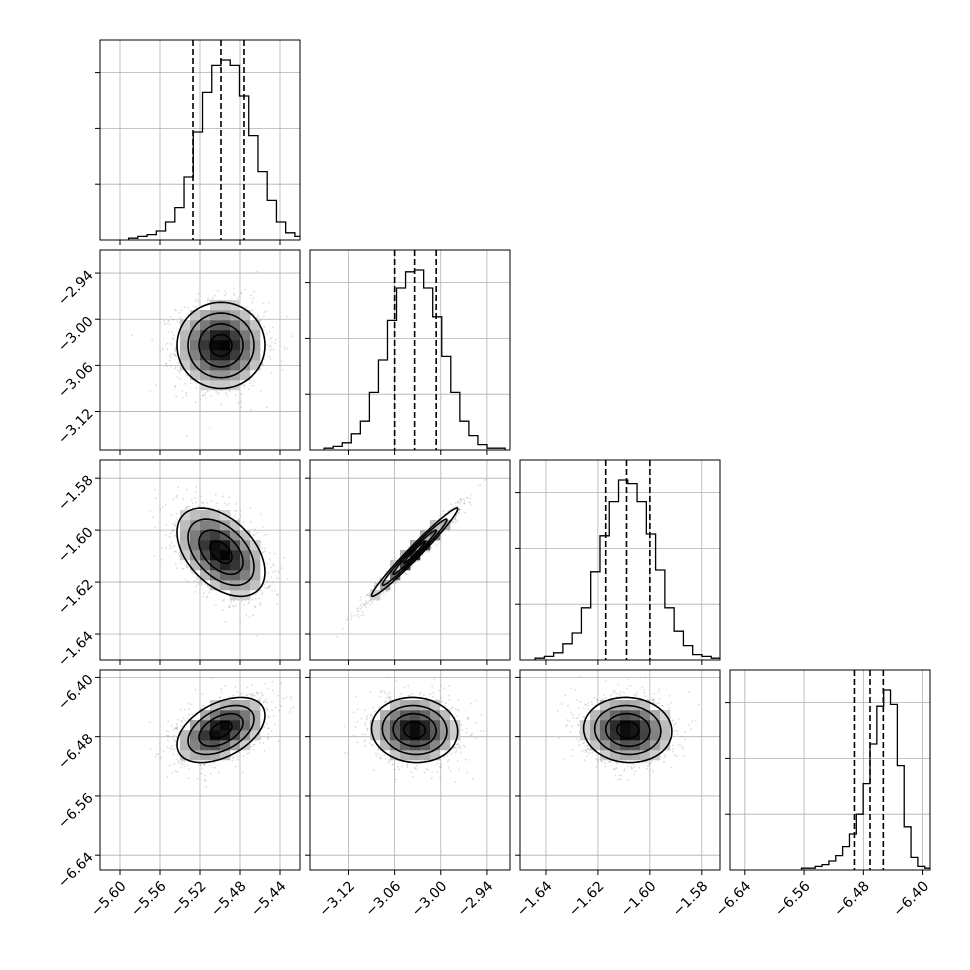  I want to click on contour-line, so click(221, 552).